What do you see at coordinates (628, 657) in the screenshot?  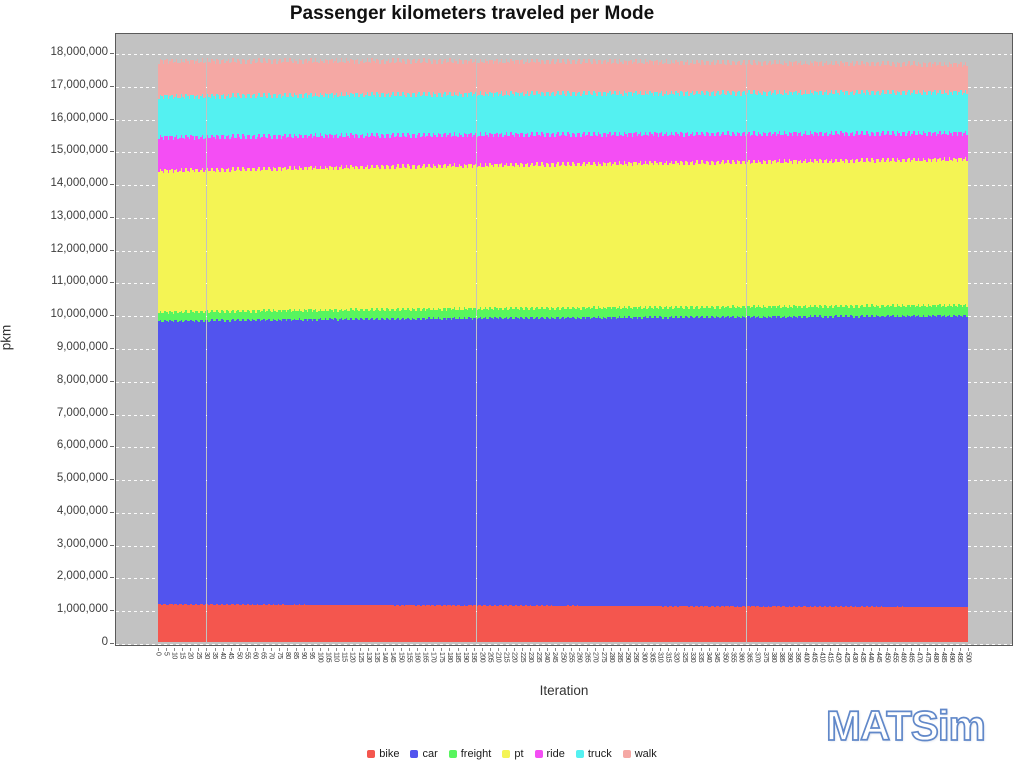 I see `x-tick-label: 290` at bounding box center [628, 657].